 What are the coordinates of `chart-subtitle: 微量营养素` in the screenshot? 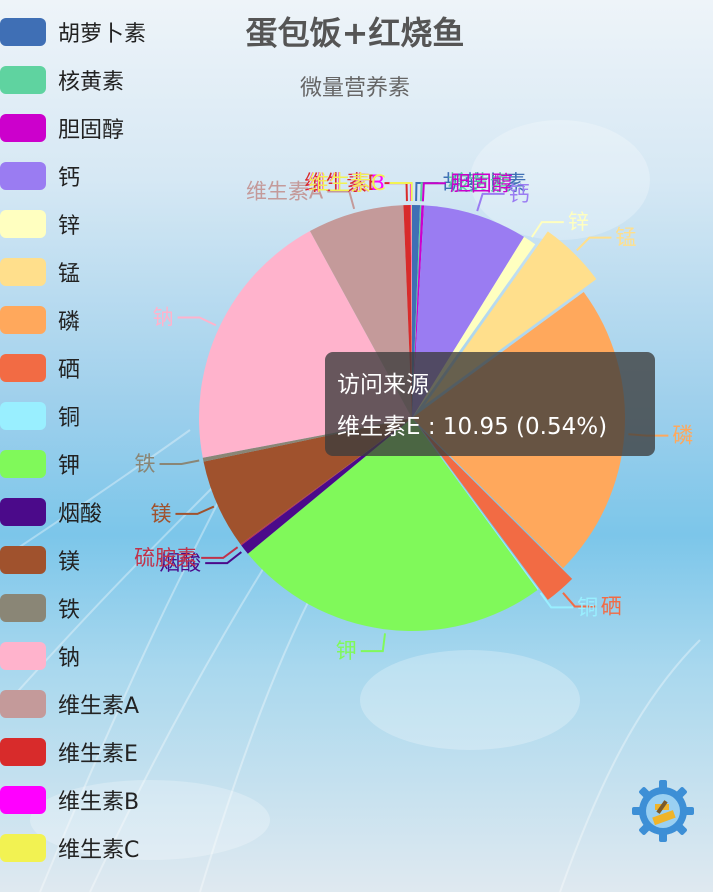 It's located at (354, 88).